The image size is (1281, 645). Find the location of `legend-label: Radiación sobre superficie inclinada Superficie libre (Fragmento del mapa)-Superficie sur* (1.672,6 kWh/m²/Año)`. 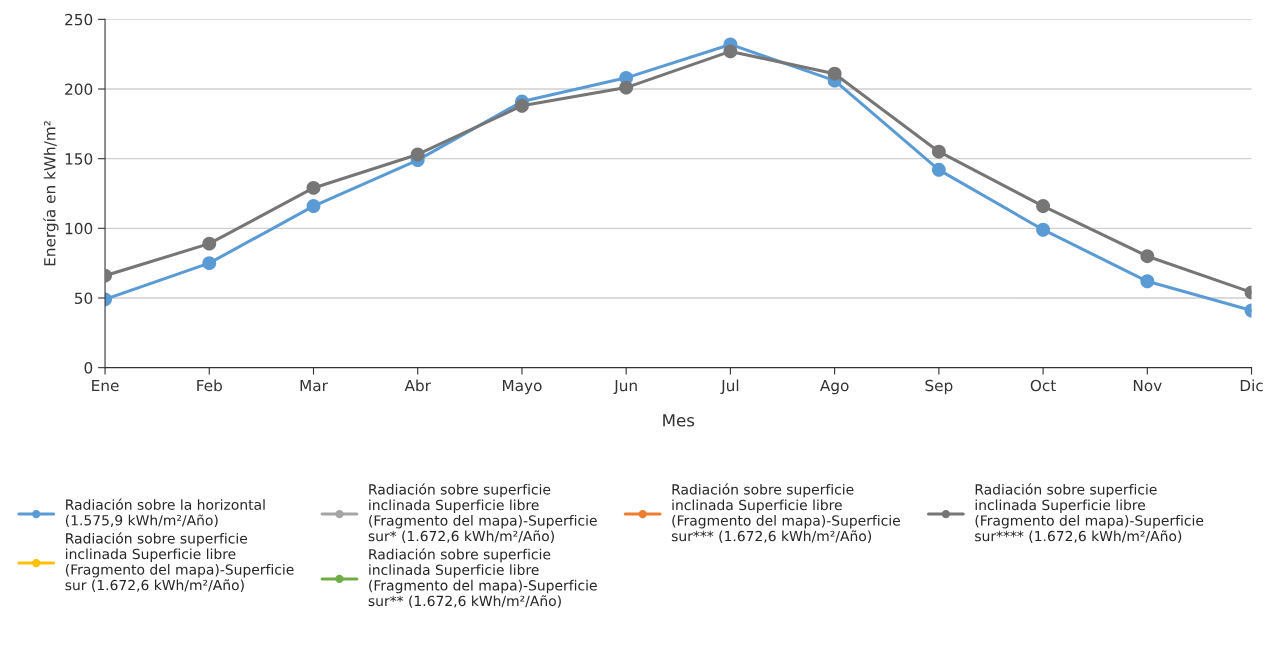

legend-label: Radiación sobre superficie inclinada Superficie libre (Fragmento del mapa)-Superficie sur* (1.672,6 kWh/m²/Año) is located at coordinates (482, 513).